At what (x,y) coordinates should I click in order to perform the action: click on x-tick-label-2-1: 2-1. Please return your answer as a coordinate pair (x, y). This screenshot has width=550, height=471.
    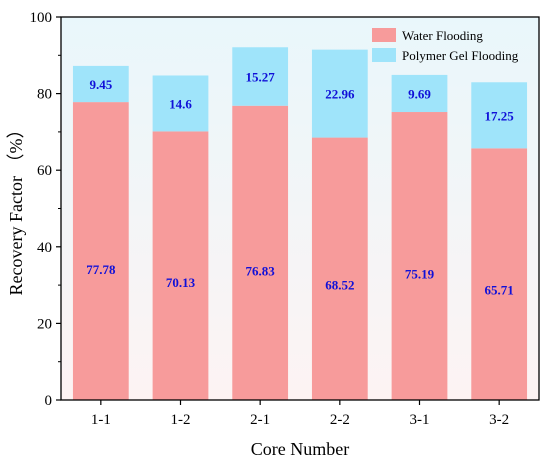
    Looking at the image, I should click on (260, 420).